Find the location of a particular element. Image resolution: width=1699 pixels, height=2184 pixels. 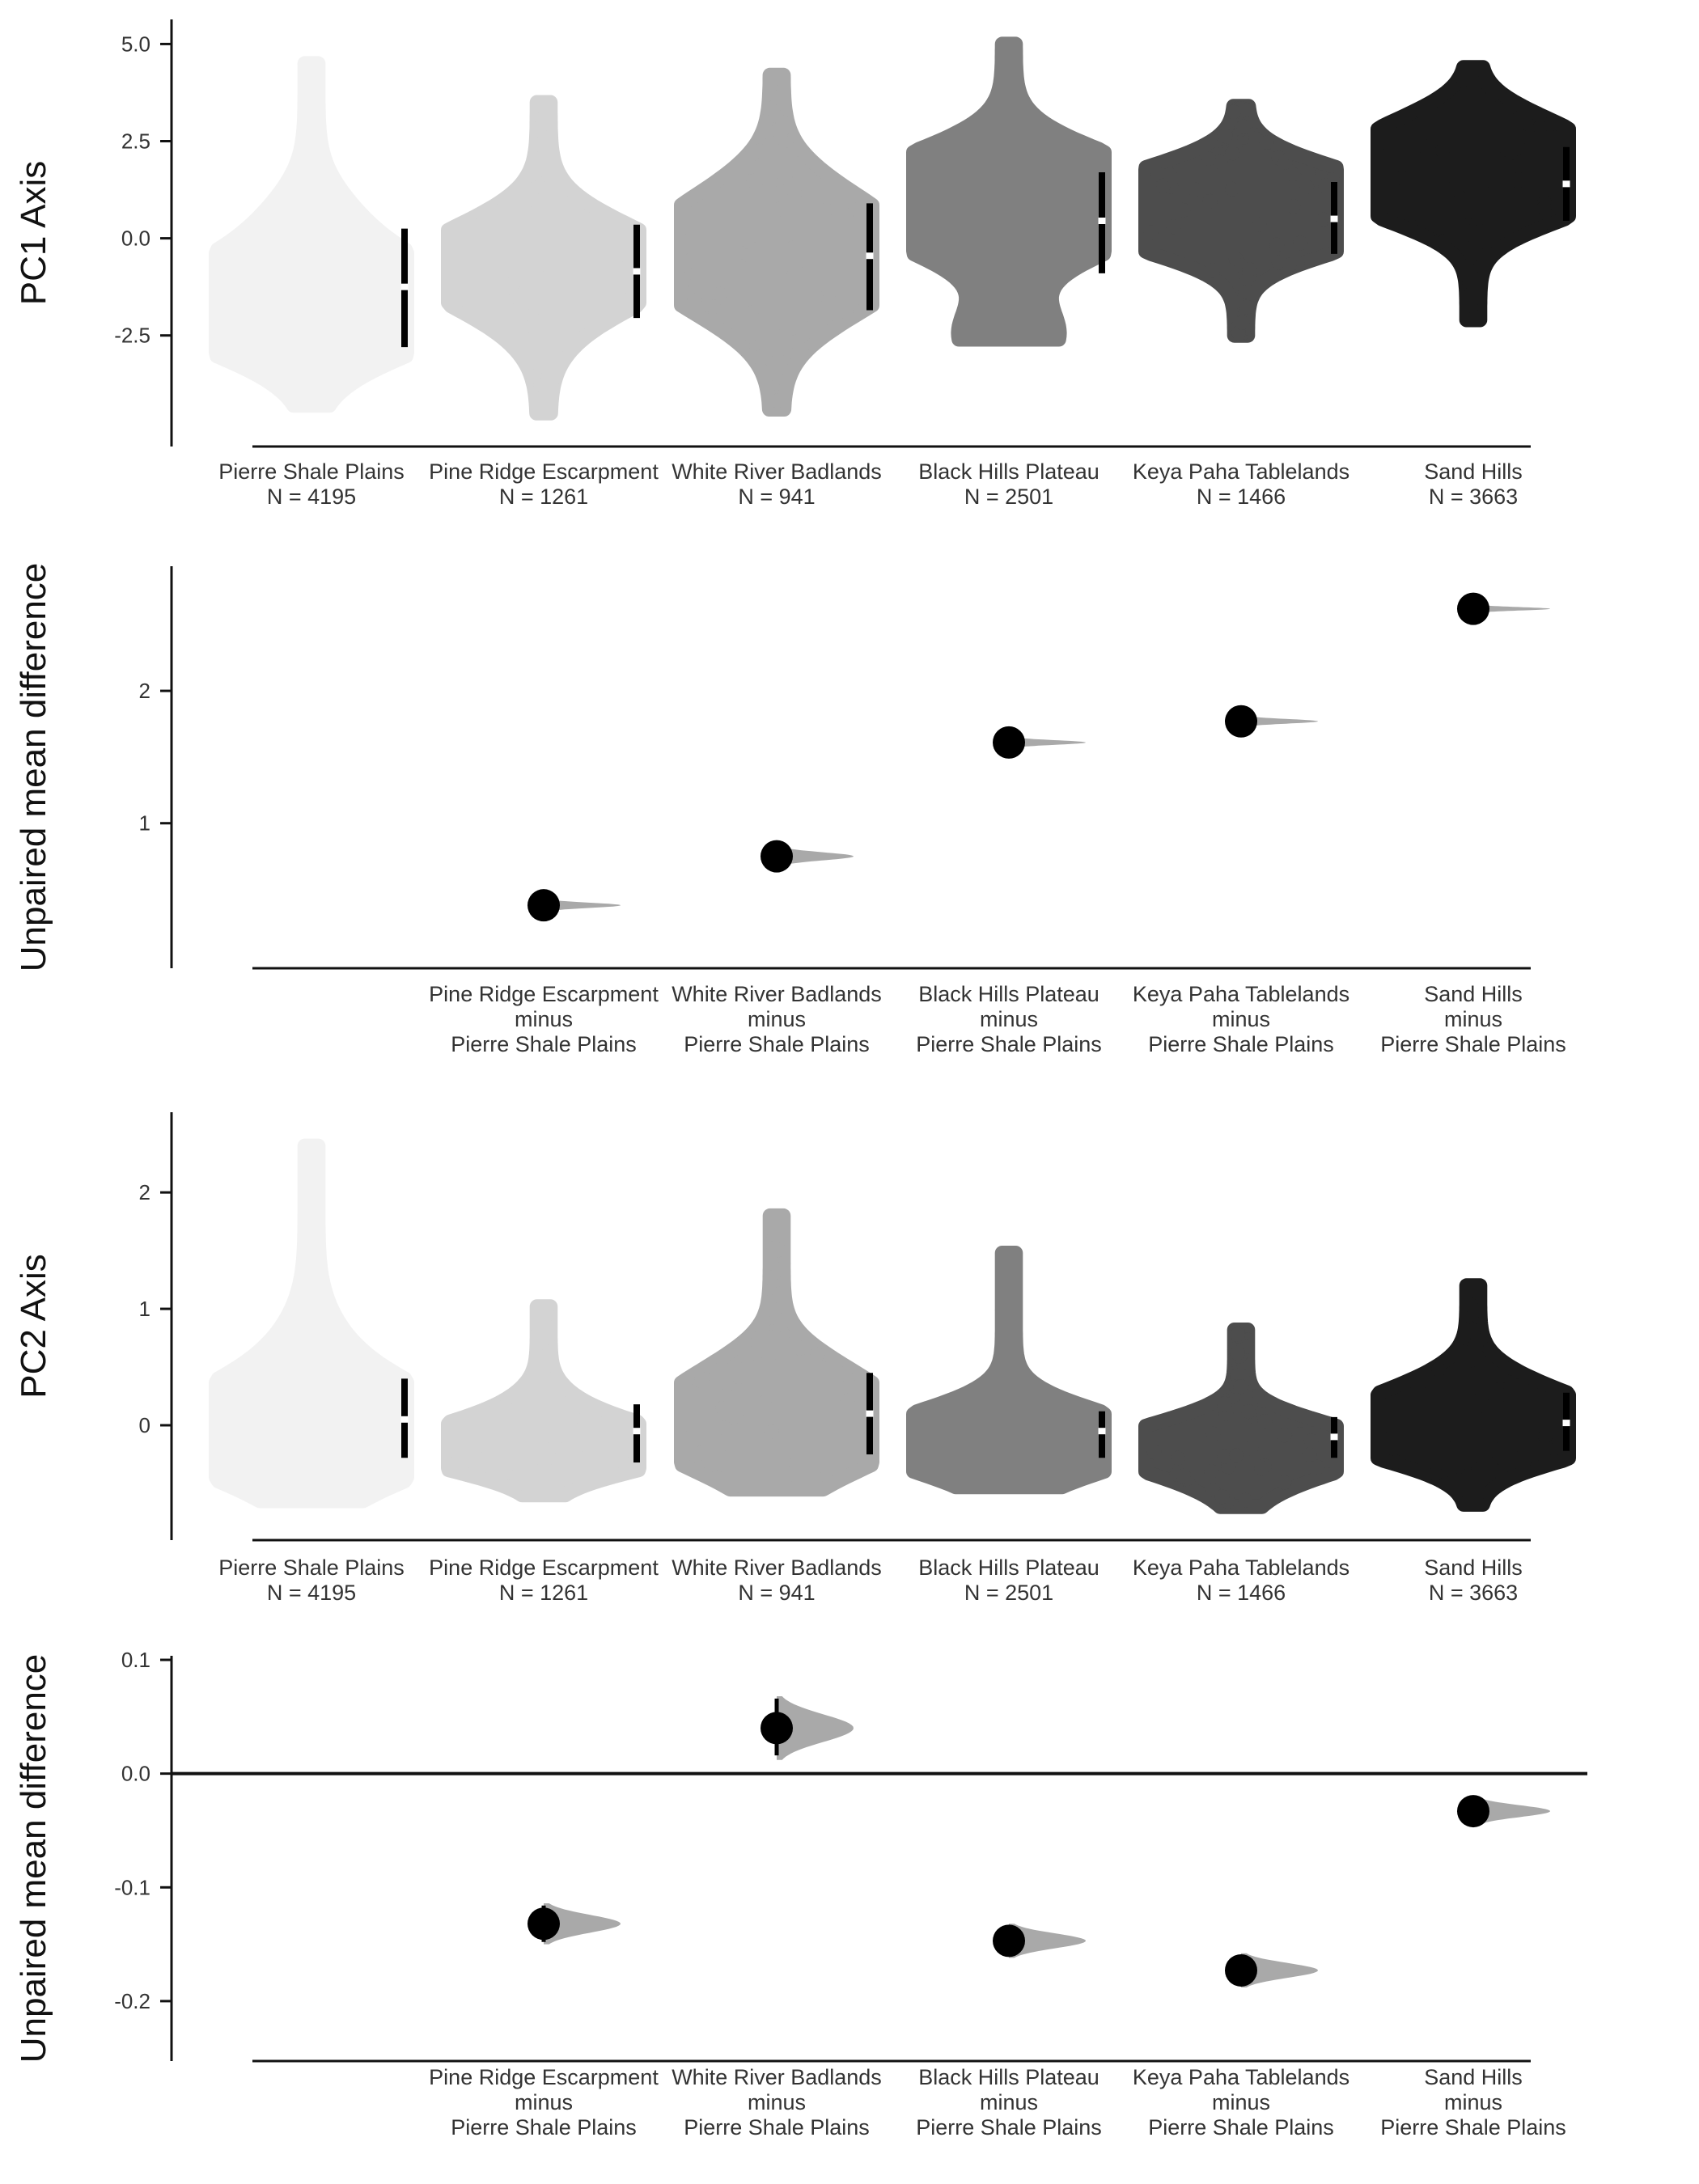

contrast-label: Pine Ridge Escarpment is located at coordinates (544, 2077).